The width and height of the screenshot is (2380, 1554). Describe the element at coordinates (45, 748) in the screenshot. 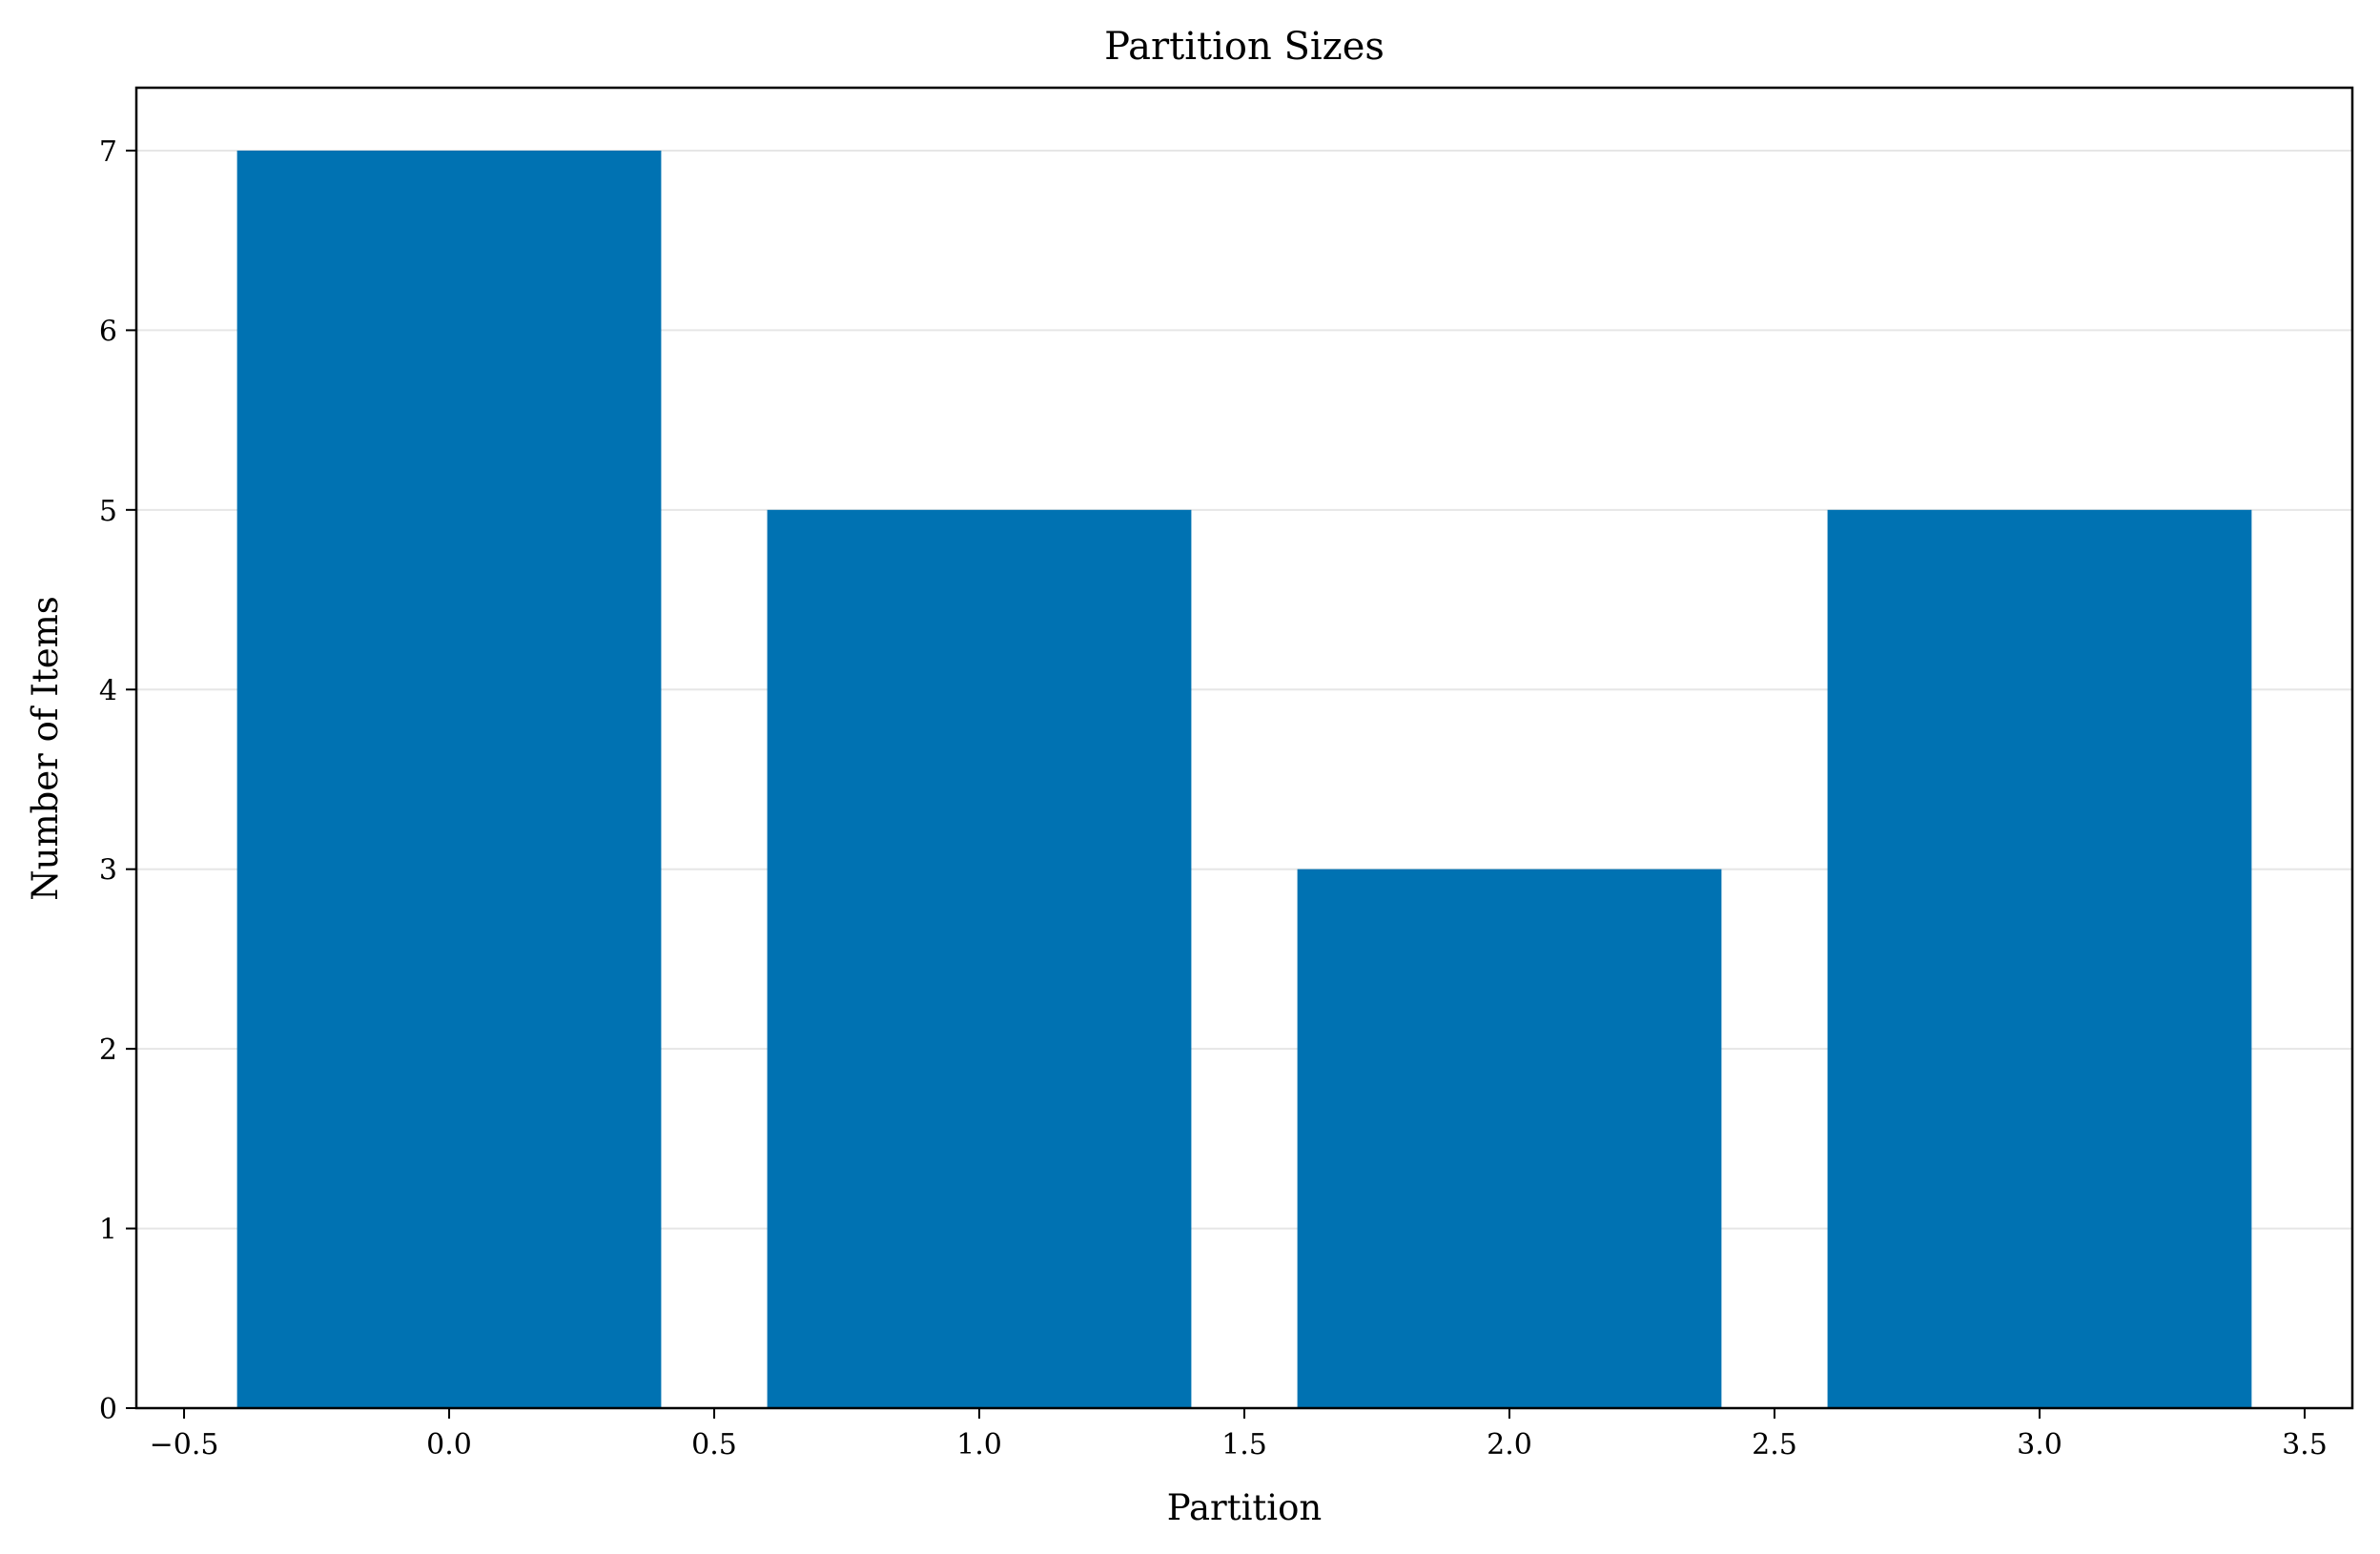

I see `y-axis-label: Number of Items` at that location.